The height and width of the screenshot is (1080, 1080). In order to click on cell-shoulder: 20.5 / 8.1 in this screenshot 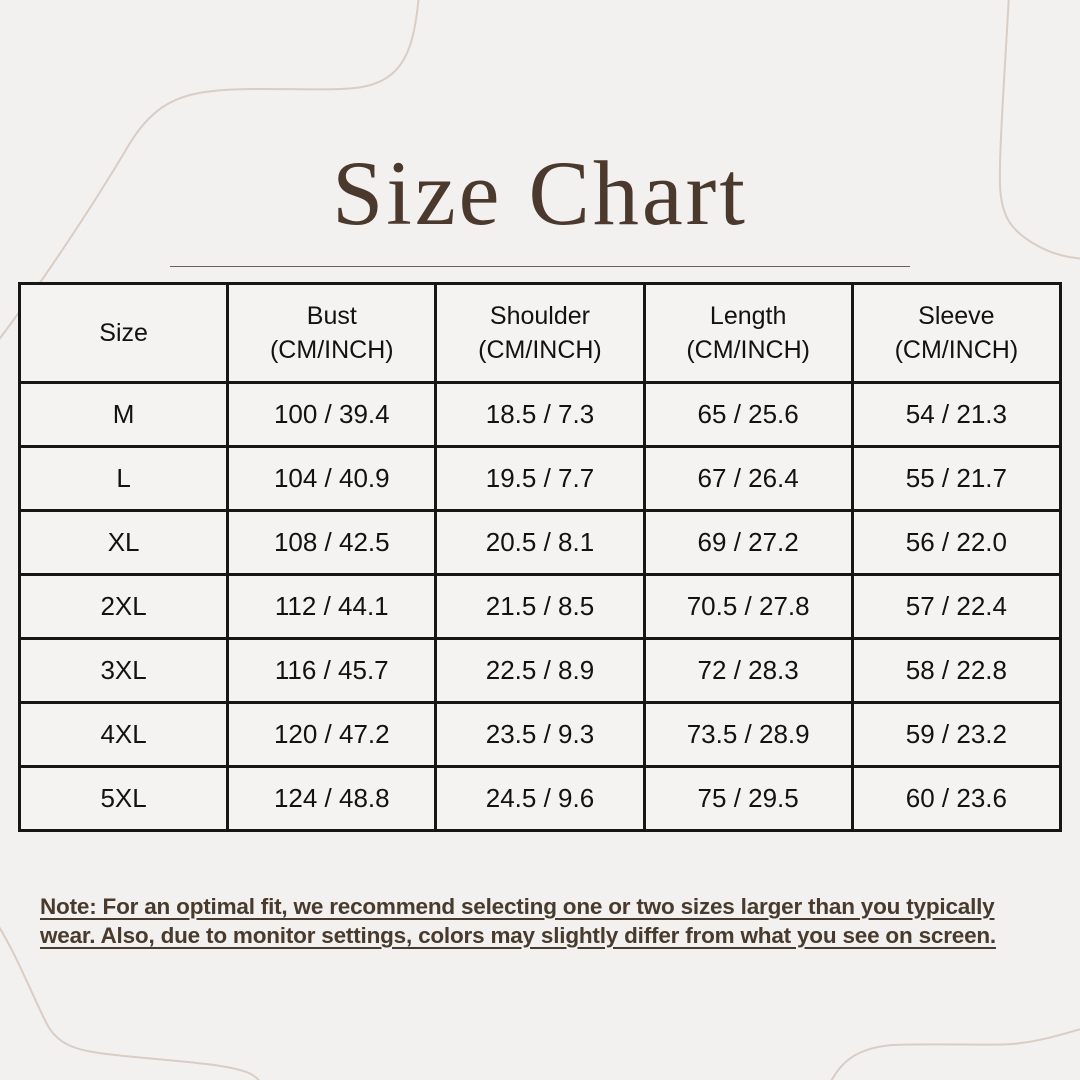, I will do `click(540, 542)`.